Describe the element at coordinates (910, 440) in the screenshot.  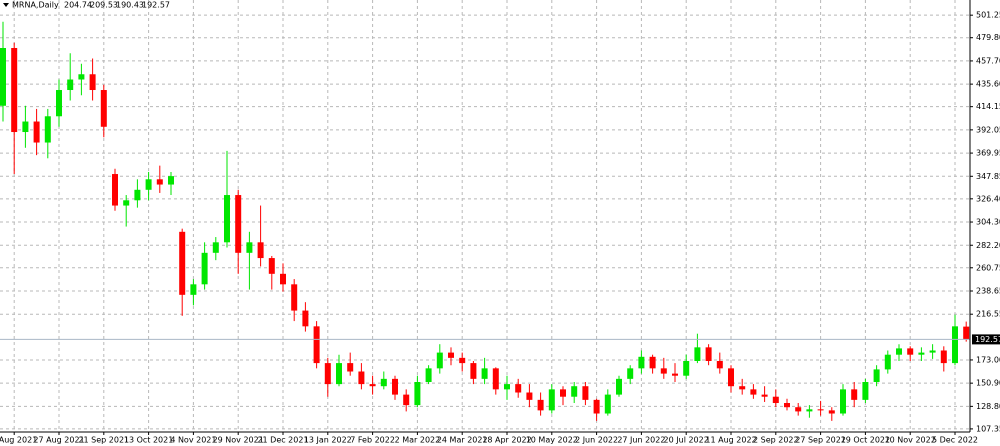
I see `x-tick-label: 10 Nov 2022` at that location.